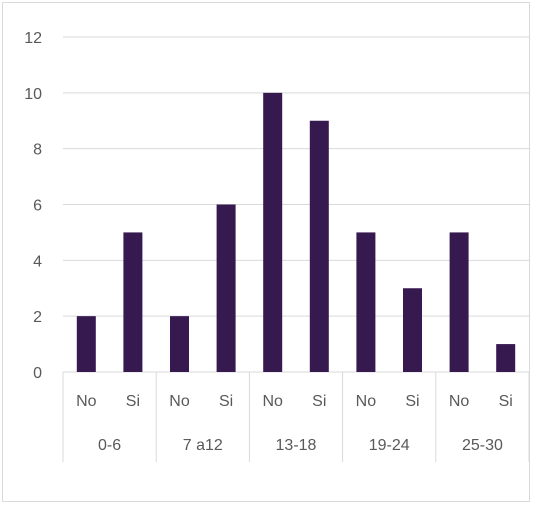  I want to click on y-tick-label: 6, so click(37, 206).